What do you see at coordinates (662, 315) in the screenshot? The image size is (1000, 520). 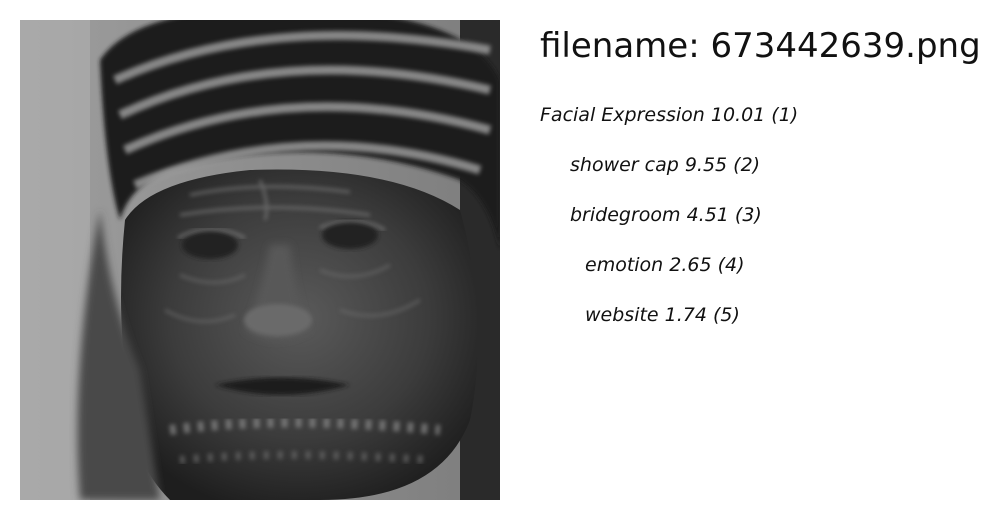 I see `prediction-label-5: website 1.74 (5)` at bounding box center [662, 315].